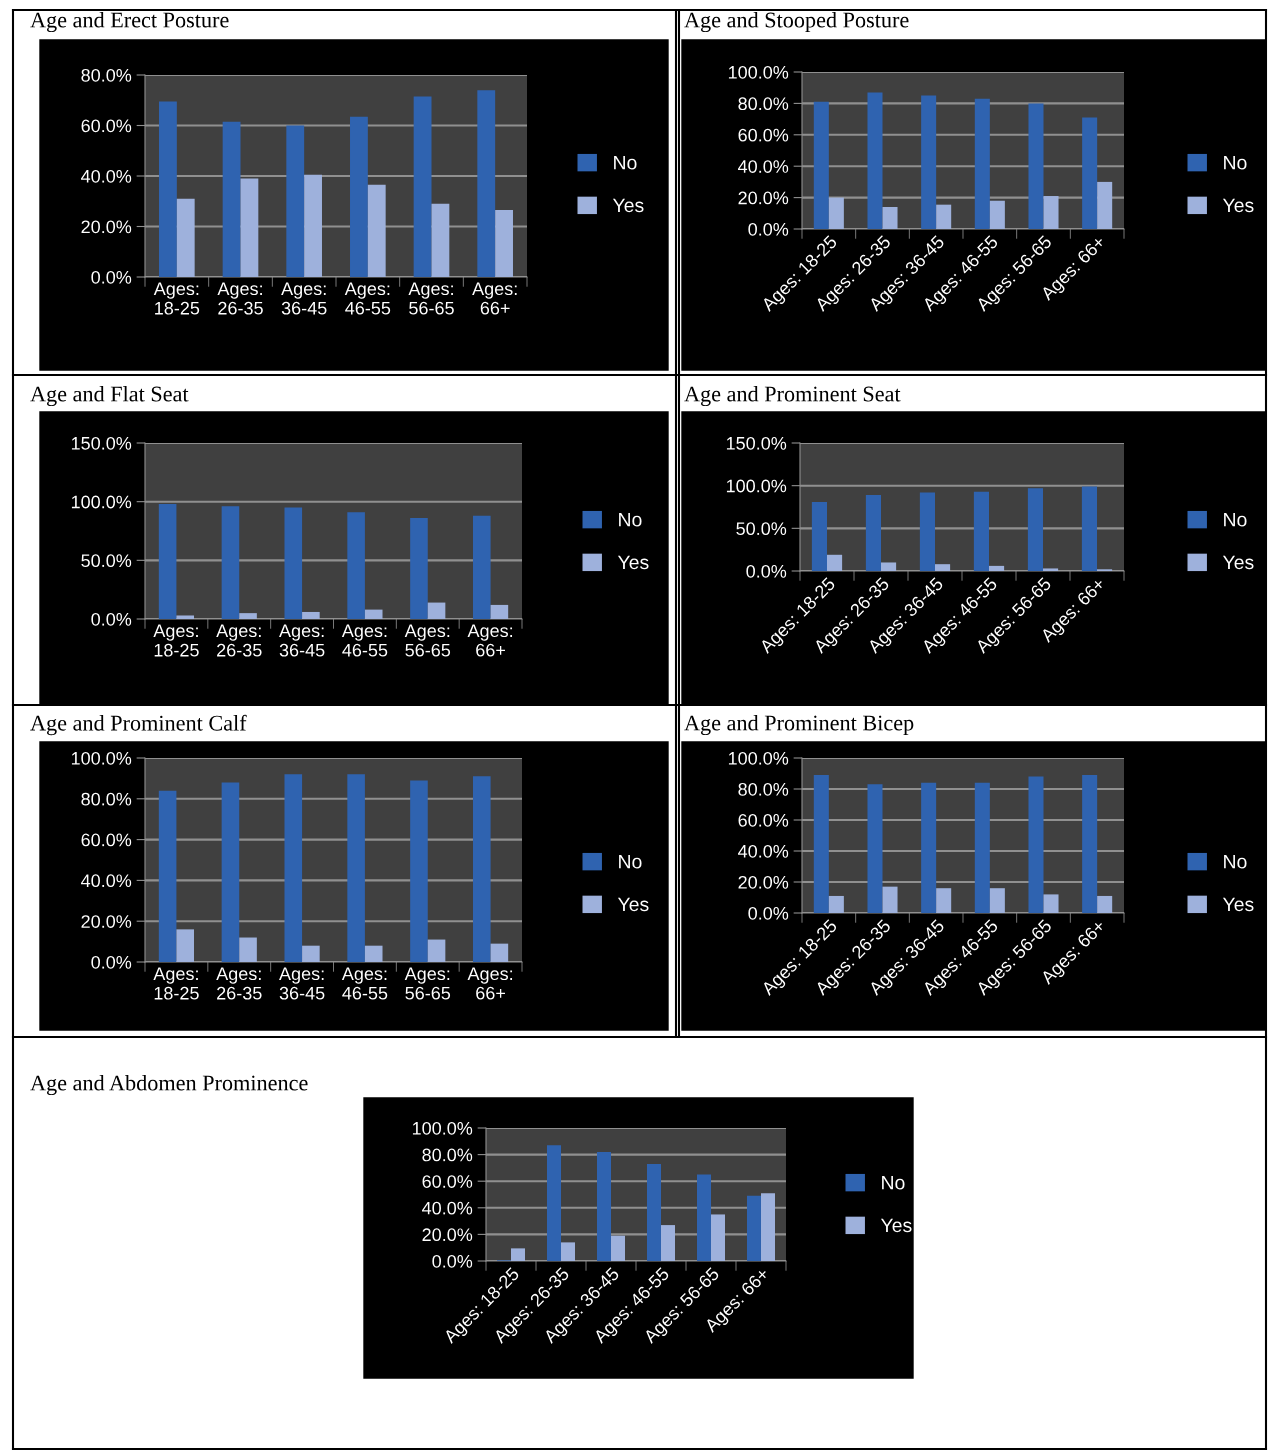  I want to click on chart-title: Age and Flat Seat, so click(109, 396).